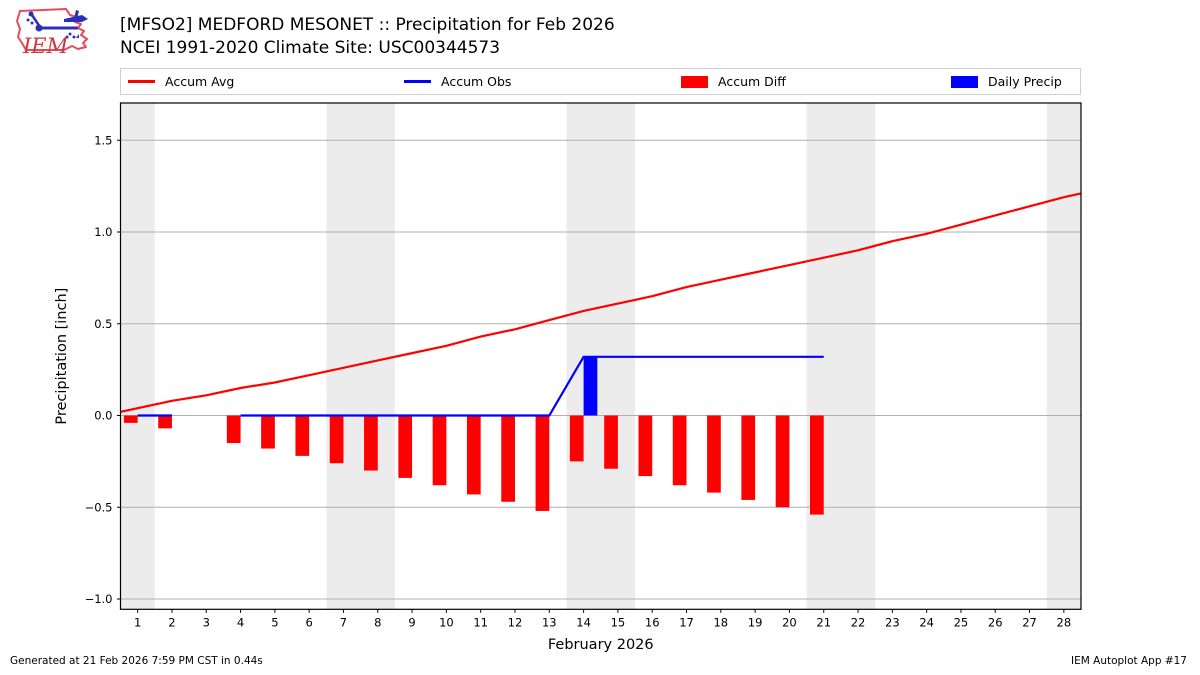 The image size is (1200, 675). I want to click on x-tick-label: 2, so click(171, 622).